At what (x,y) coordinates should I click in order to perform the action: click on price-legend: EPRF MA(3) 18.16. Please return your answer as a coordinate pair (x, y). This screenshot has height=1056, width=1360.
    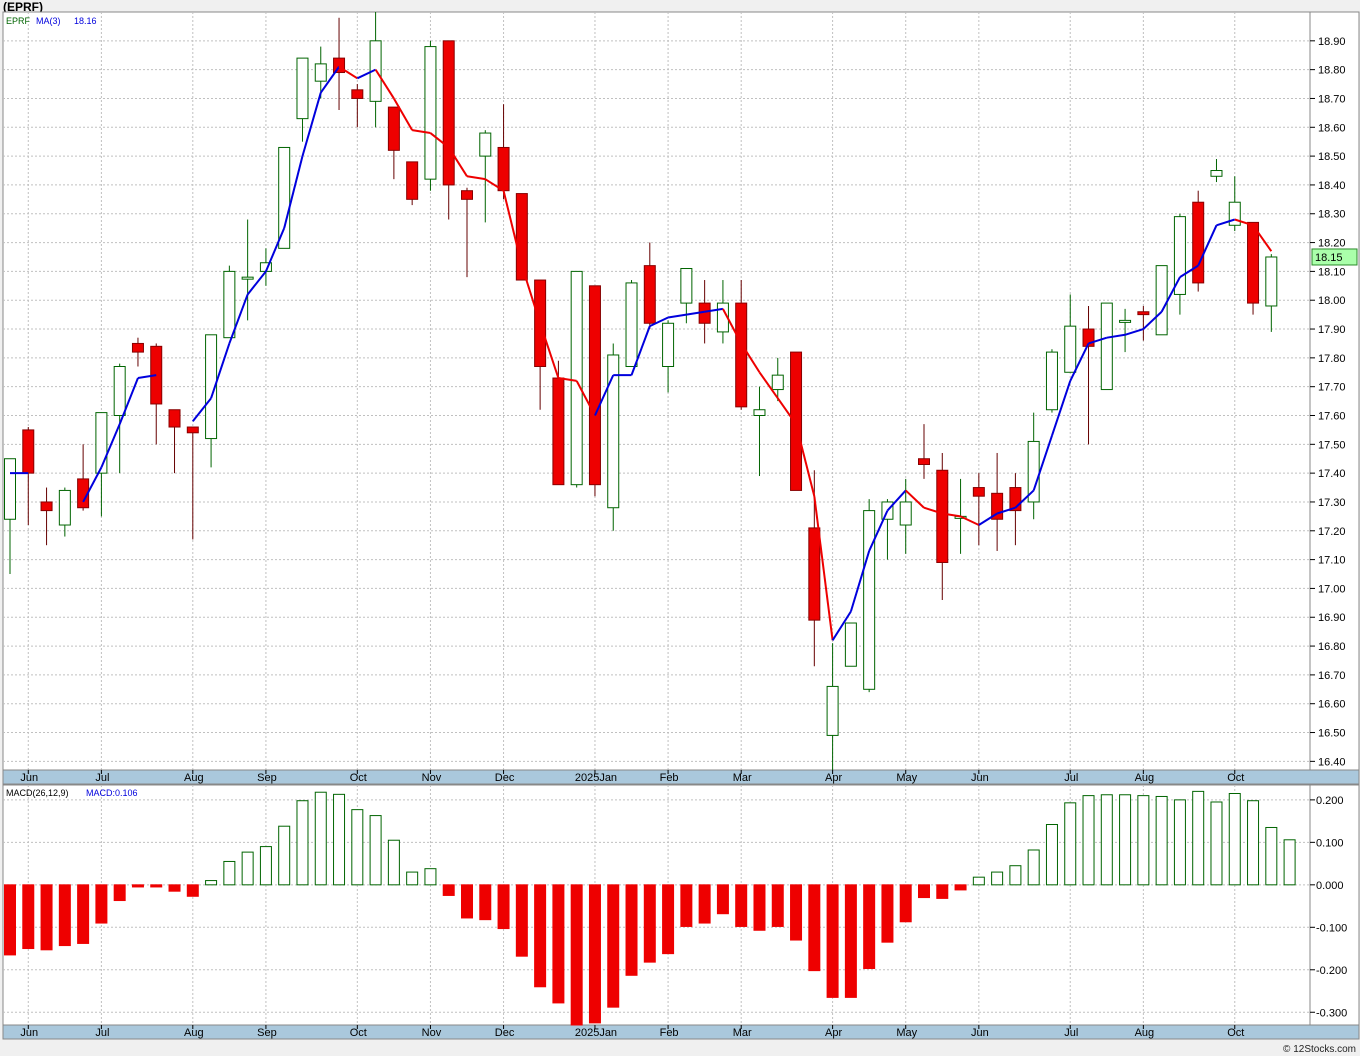
    Looking at the image, I should click on (51, 21).